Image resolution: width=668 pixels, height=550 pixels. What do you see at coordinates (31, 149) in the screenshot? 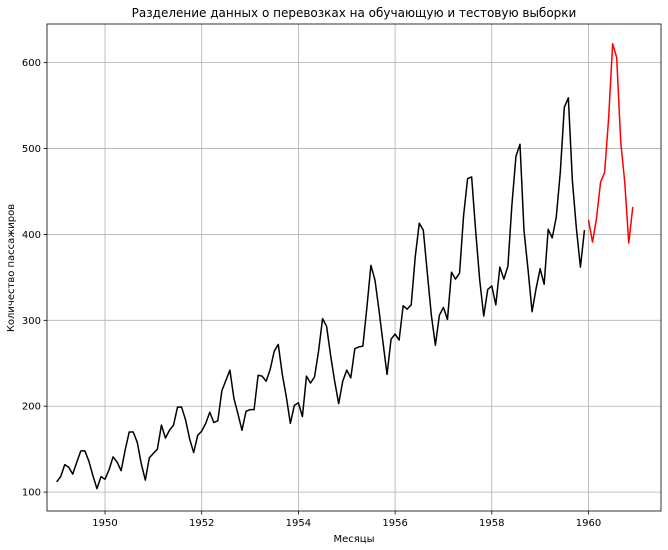
I see `y-tick-label: 500` at bounding box center [31, 149].